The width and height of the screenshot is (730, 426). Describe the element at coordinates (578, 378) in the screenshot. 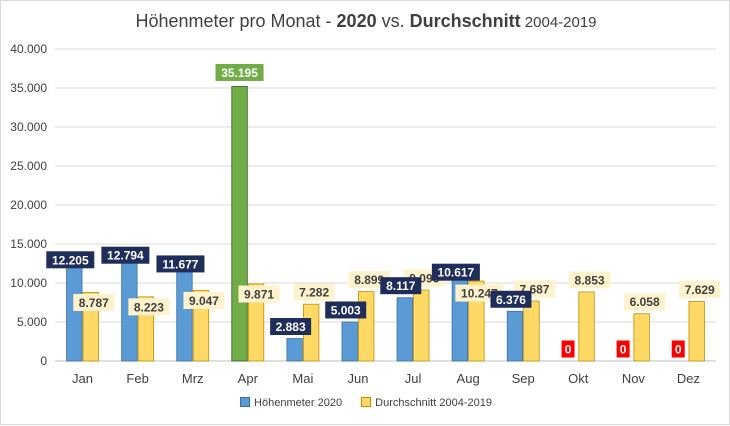

I see `x-tick-label: Okt` at that location.